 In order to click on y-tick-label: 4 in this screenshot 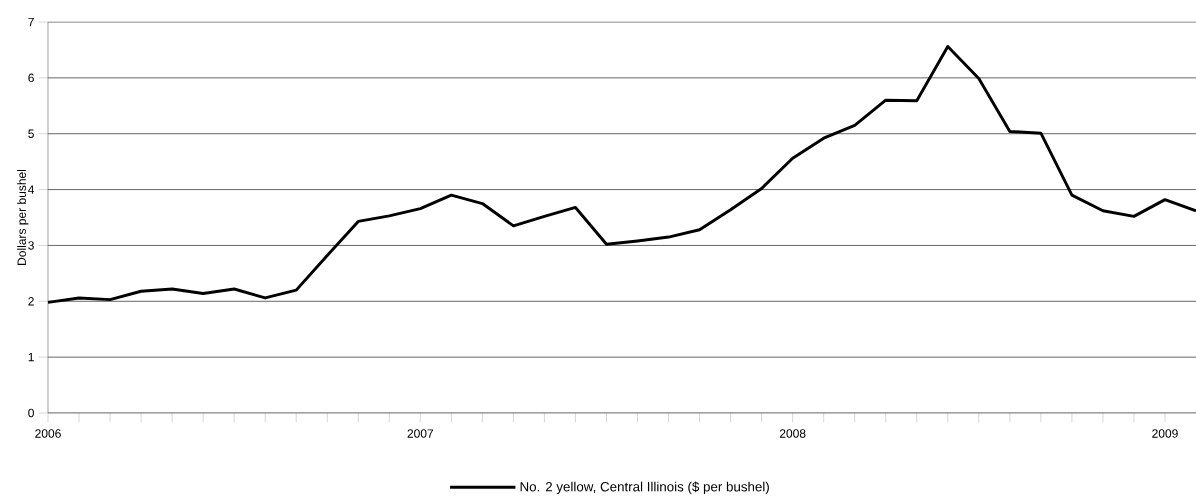, I will do `click(31, 189)`.